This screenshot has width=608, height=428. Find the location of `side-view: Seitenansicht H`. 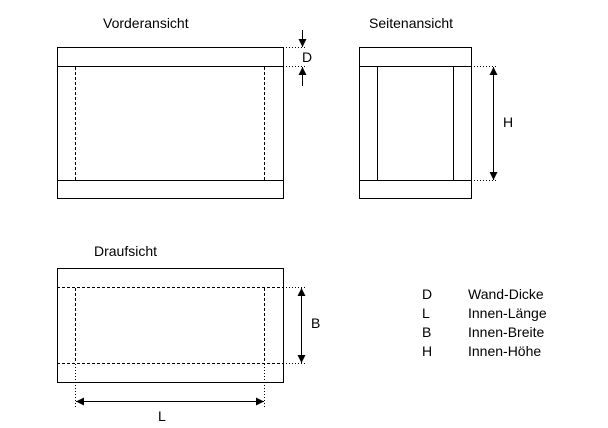

side-view: Seitenansicht H is located at coordinates (436, 107).